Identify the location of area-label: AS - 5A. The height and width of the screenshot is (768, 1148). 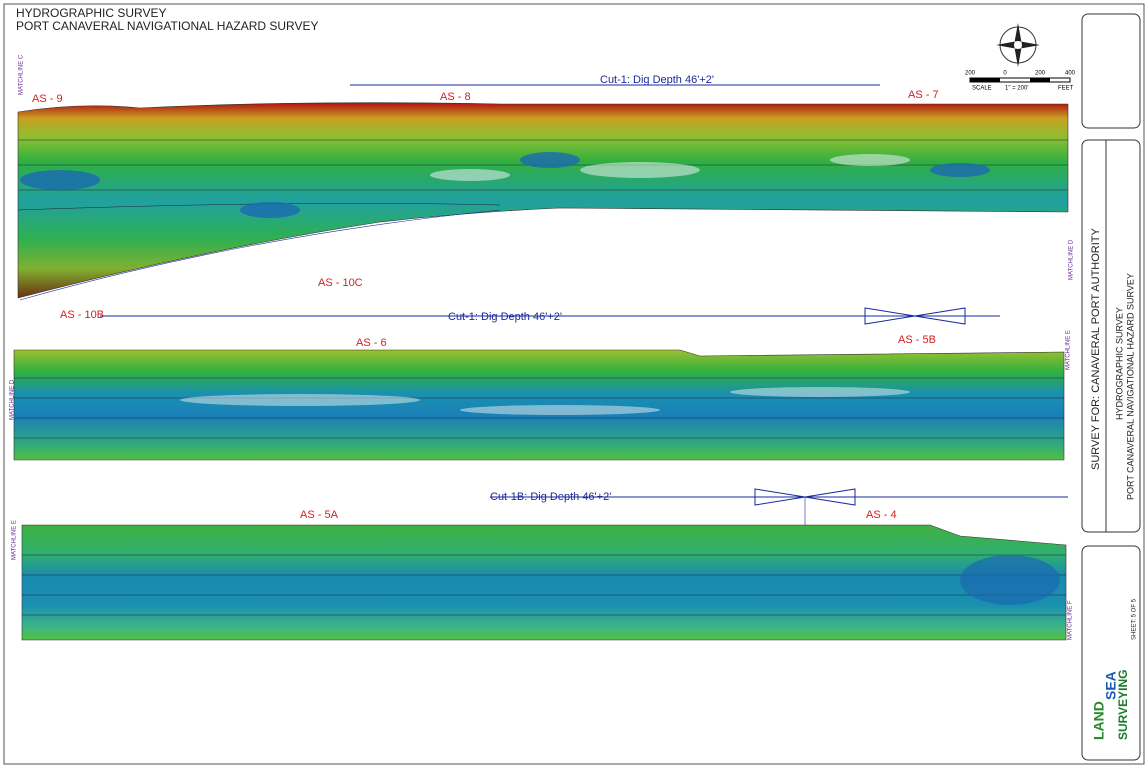
(319, 515).